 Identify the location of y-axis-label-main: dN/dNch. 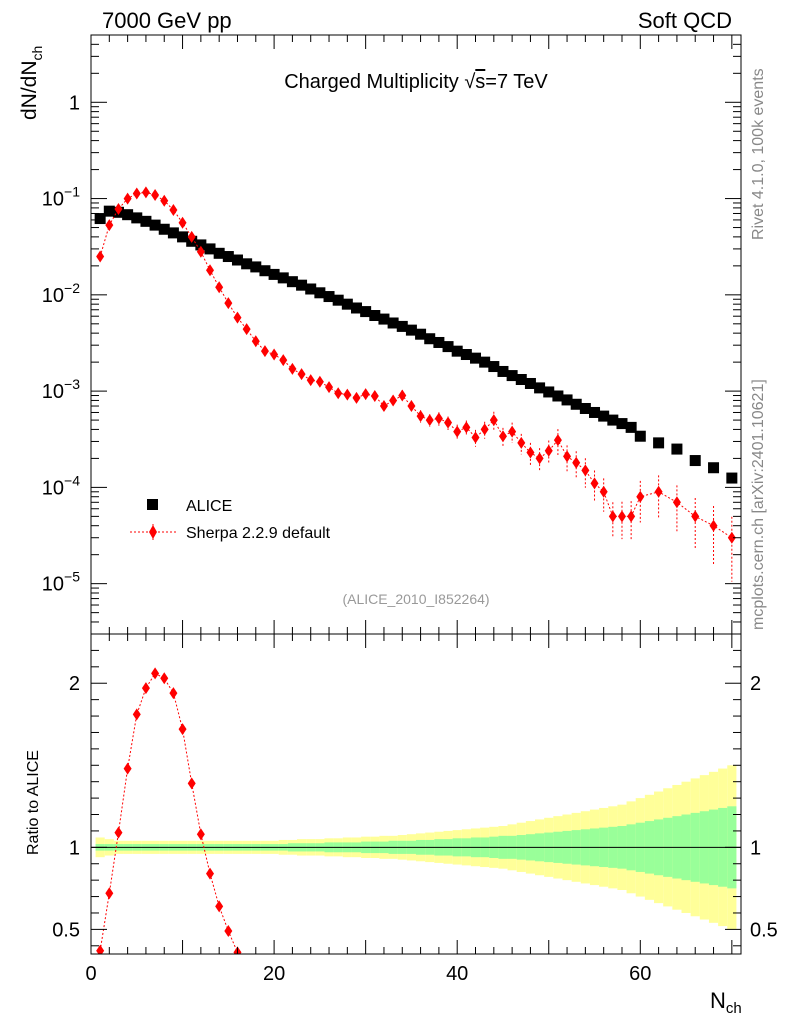
(31, 83).